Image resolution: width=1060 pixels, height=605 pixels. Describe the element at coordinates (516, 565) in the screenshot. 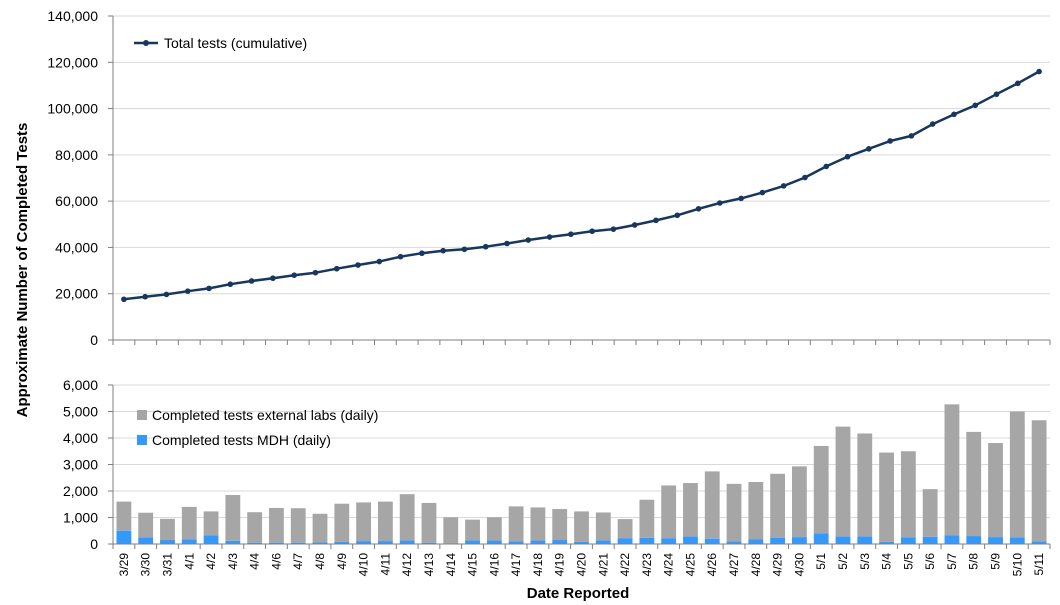

I see `x-tick-label: 4/17` at that location.